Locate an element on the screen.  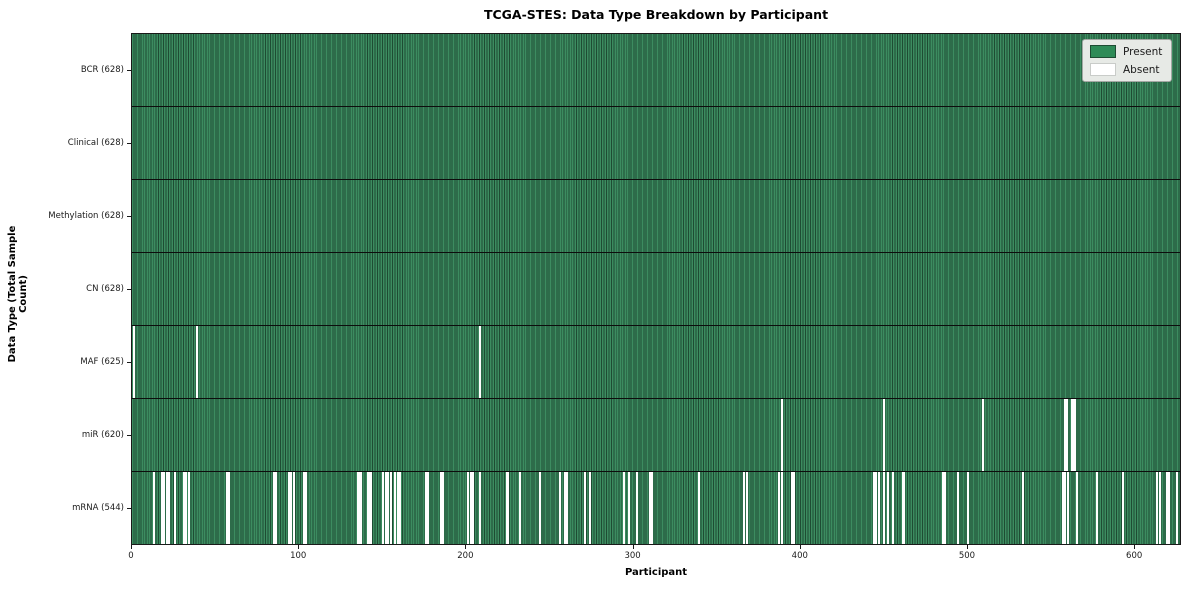
present-swatch is located at coordinates (1103, 51).